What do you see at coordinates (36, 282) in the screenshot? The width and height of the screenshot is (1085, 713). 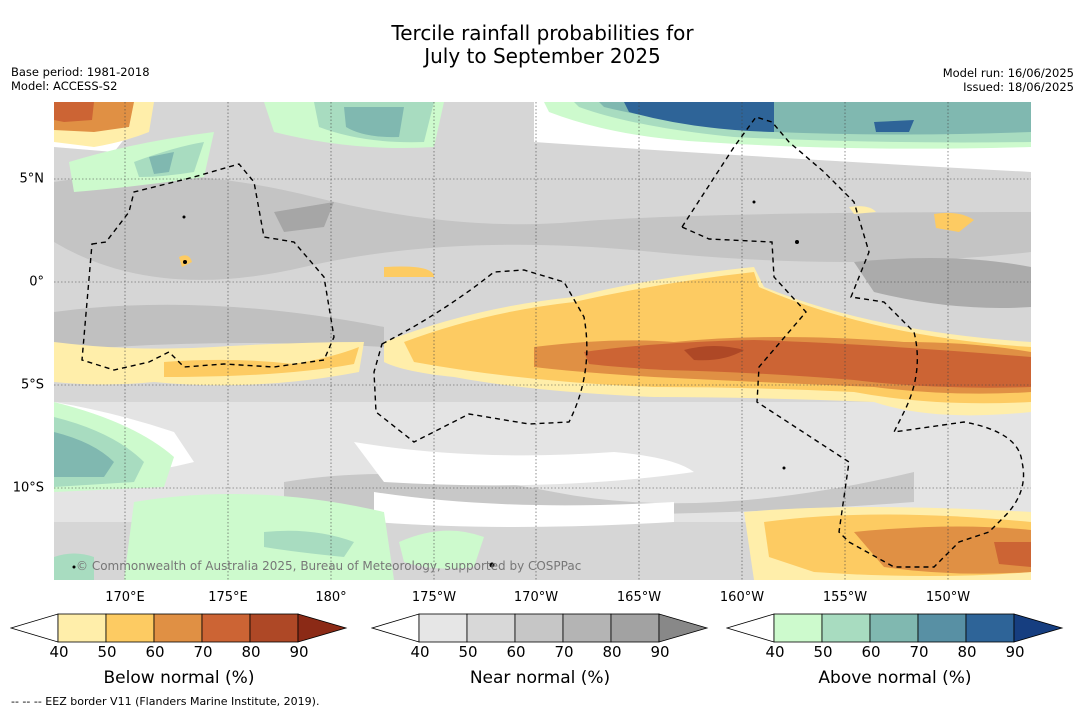 I see `lat-label-0: 0°` at bounding box center [36, 282].